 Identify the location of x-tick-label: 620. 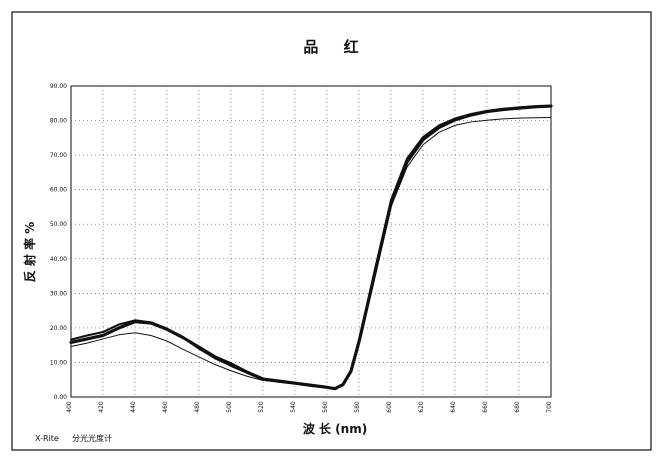
(421, 407).